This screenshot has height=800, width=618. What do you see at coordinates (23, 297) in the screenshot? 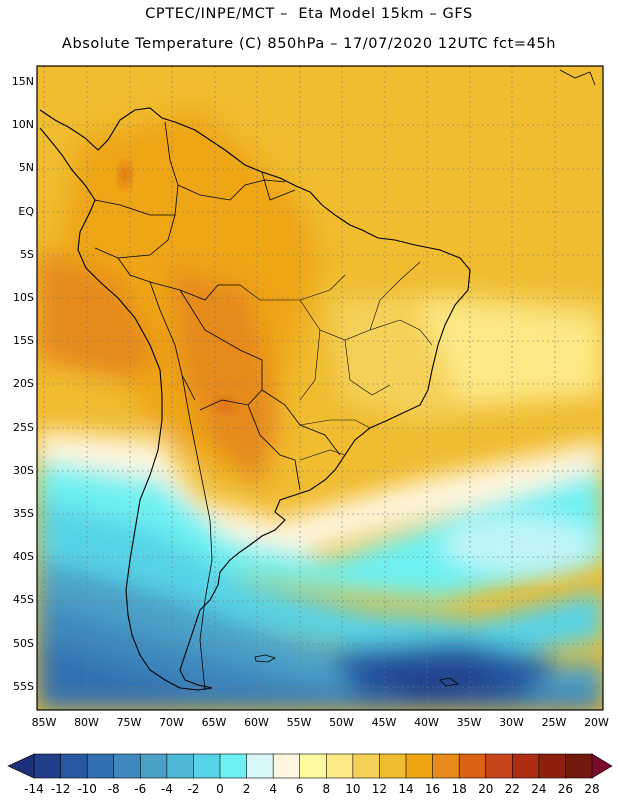
I see `lat-label: 10S` at bounding box center [23, 297].